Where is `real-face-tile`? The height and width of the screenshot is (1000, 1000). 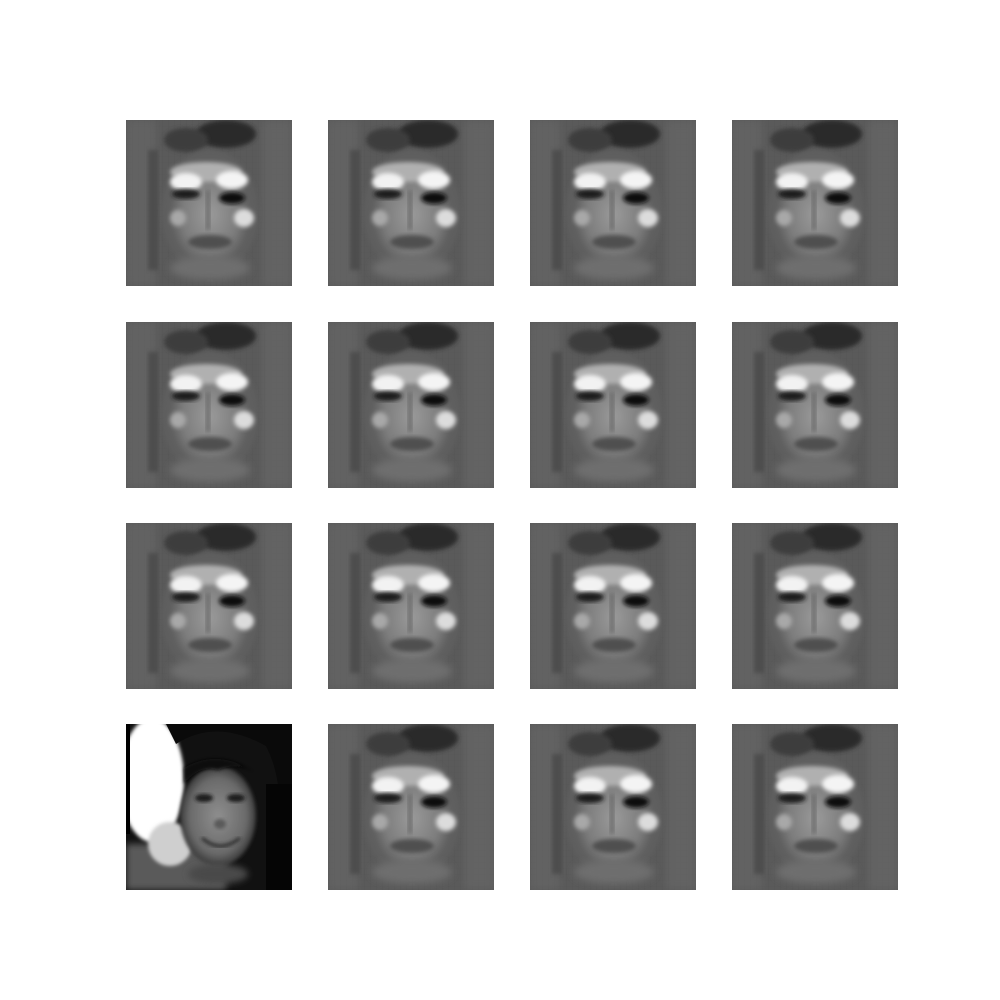 real-face-tile is located at coordinates (209, 807).